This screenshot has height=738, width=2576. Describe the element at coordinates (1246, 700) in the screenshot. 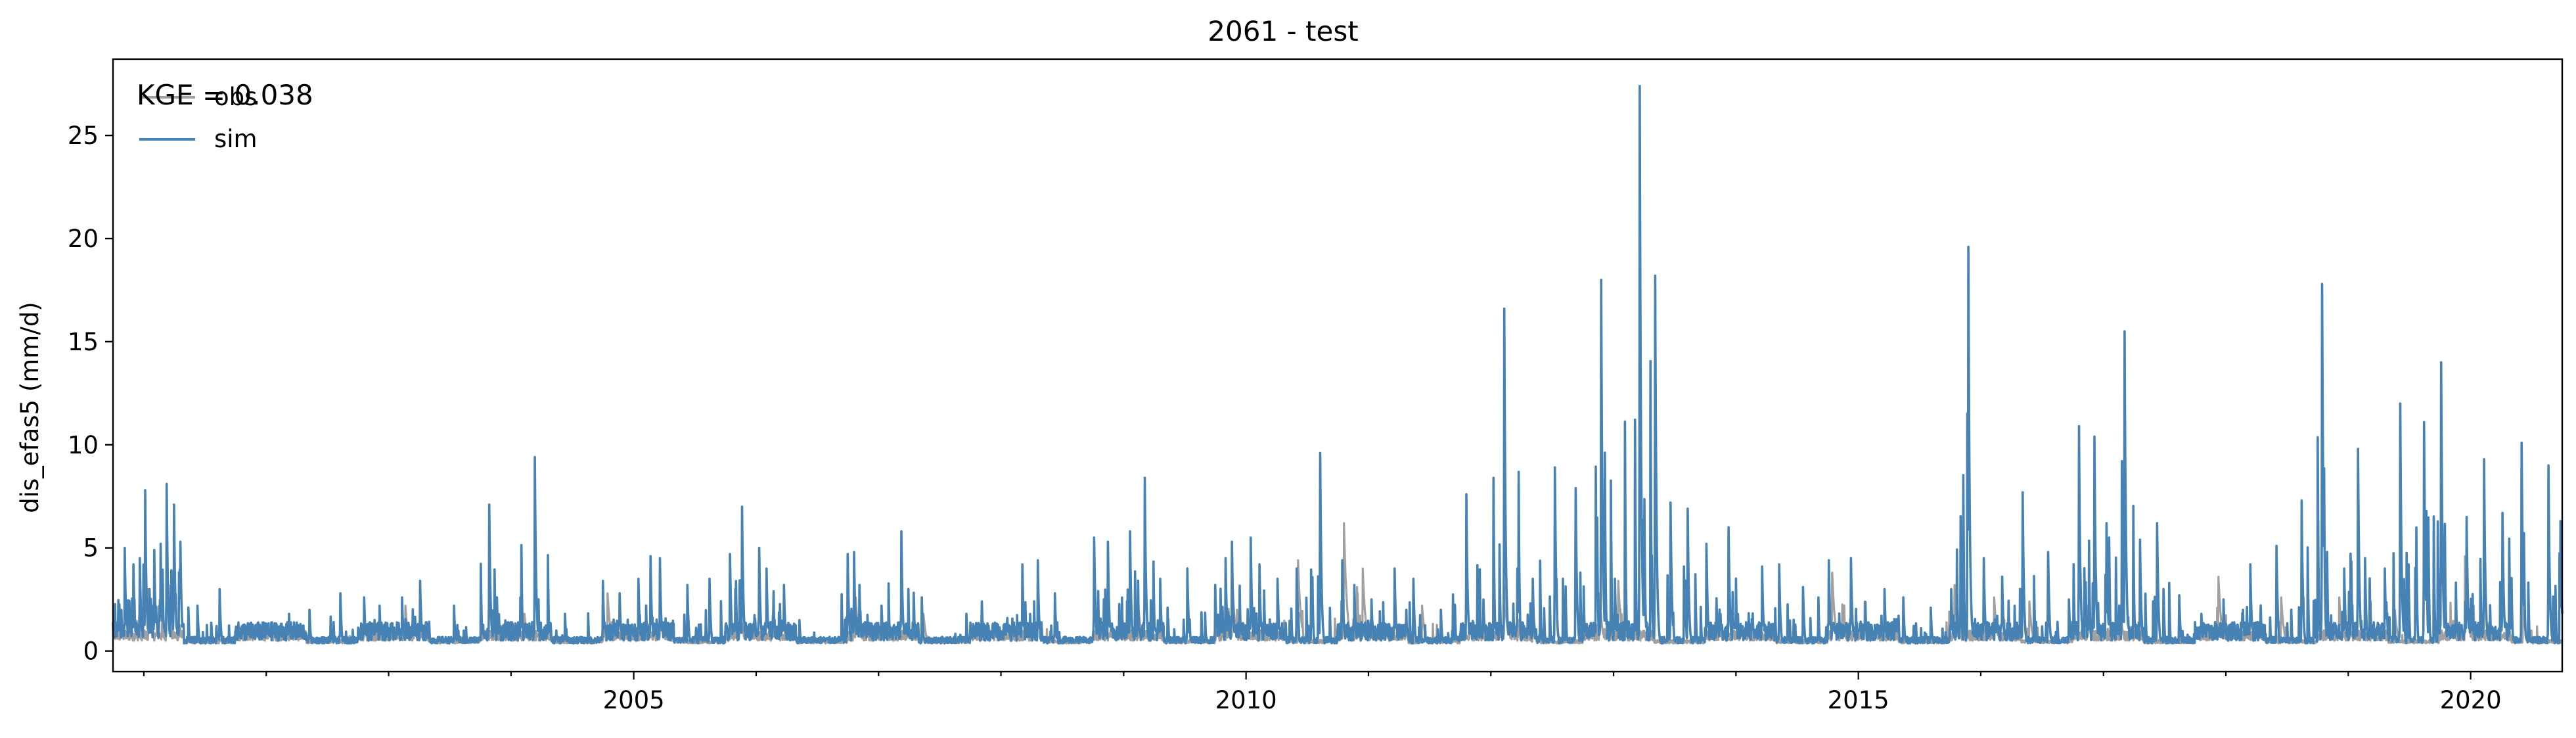

I see `x-tick-label: 2010` at that location.